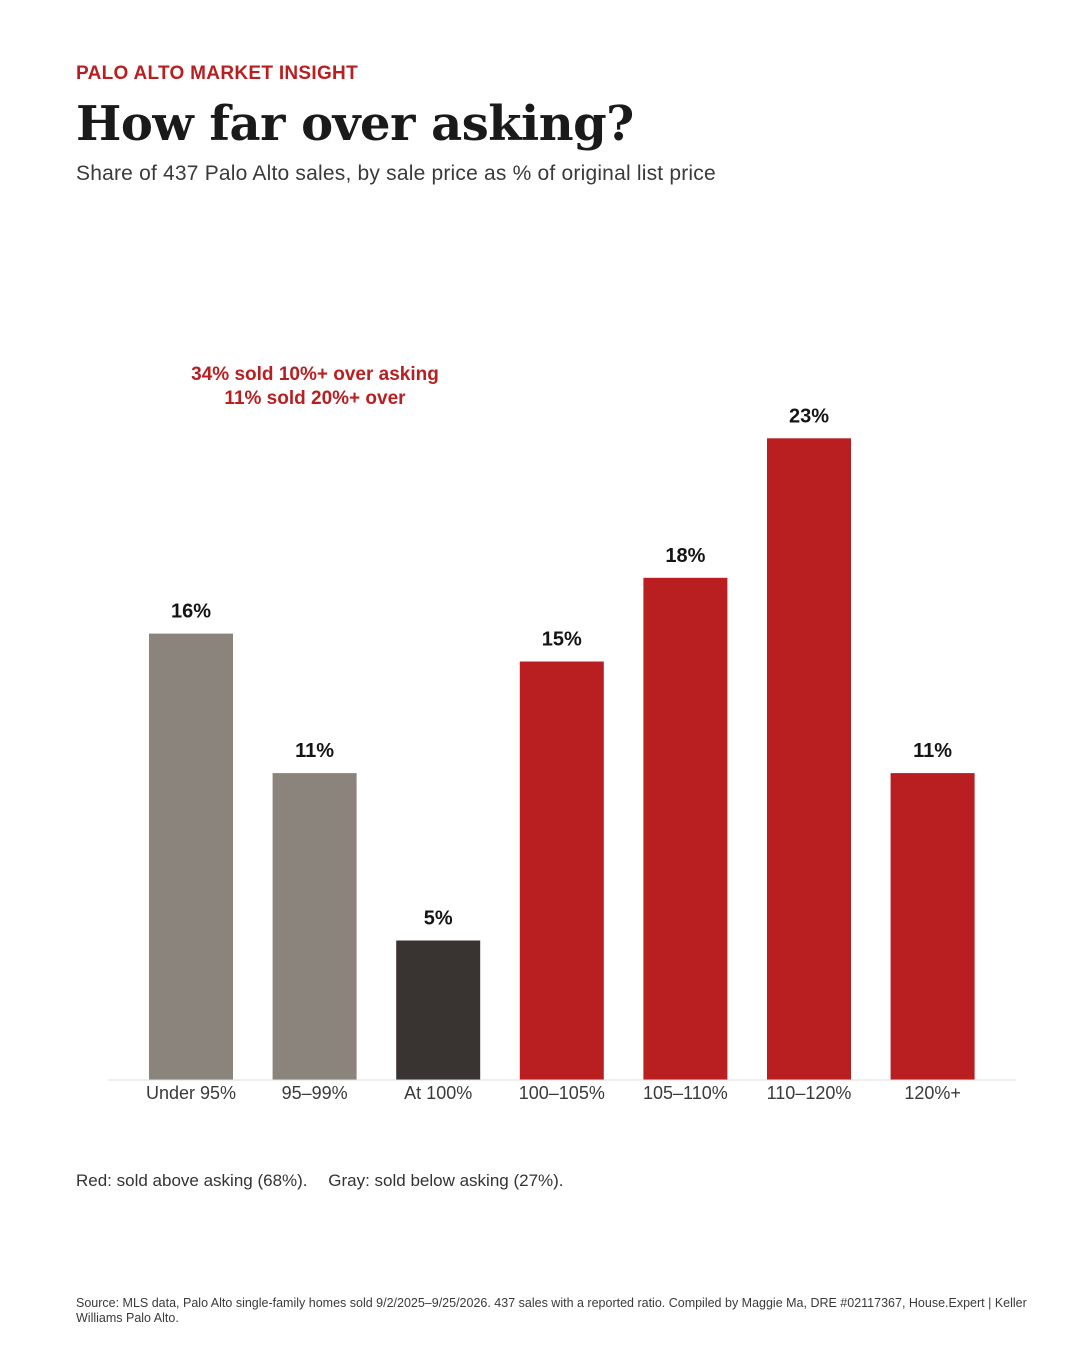  Describe the element at coordinates (438, 919) in the screenshot. I see `value-label-2: 5%` at that location.